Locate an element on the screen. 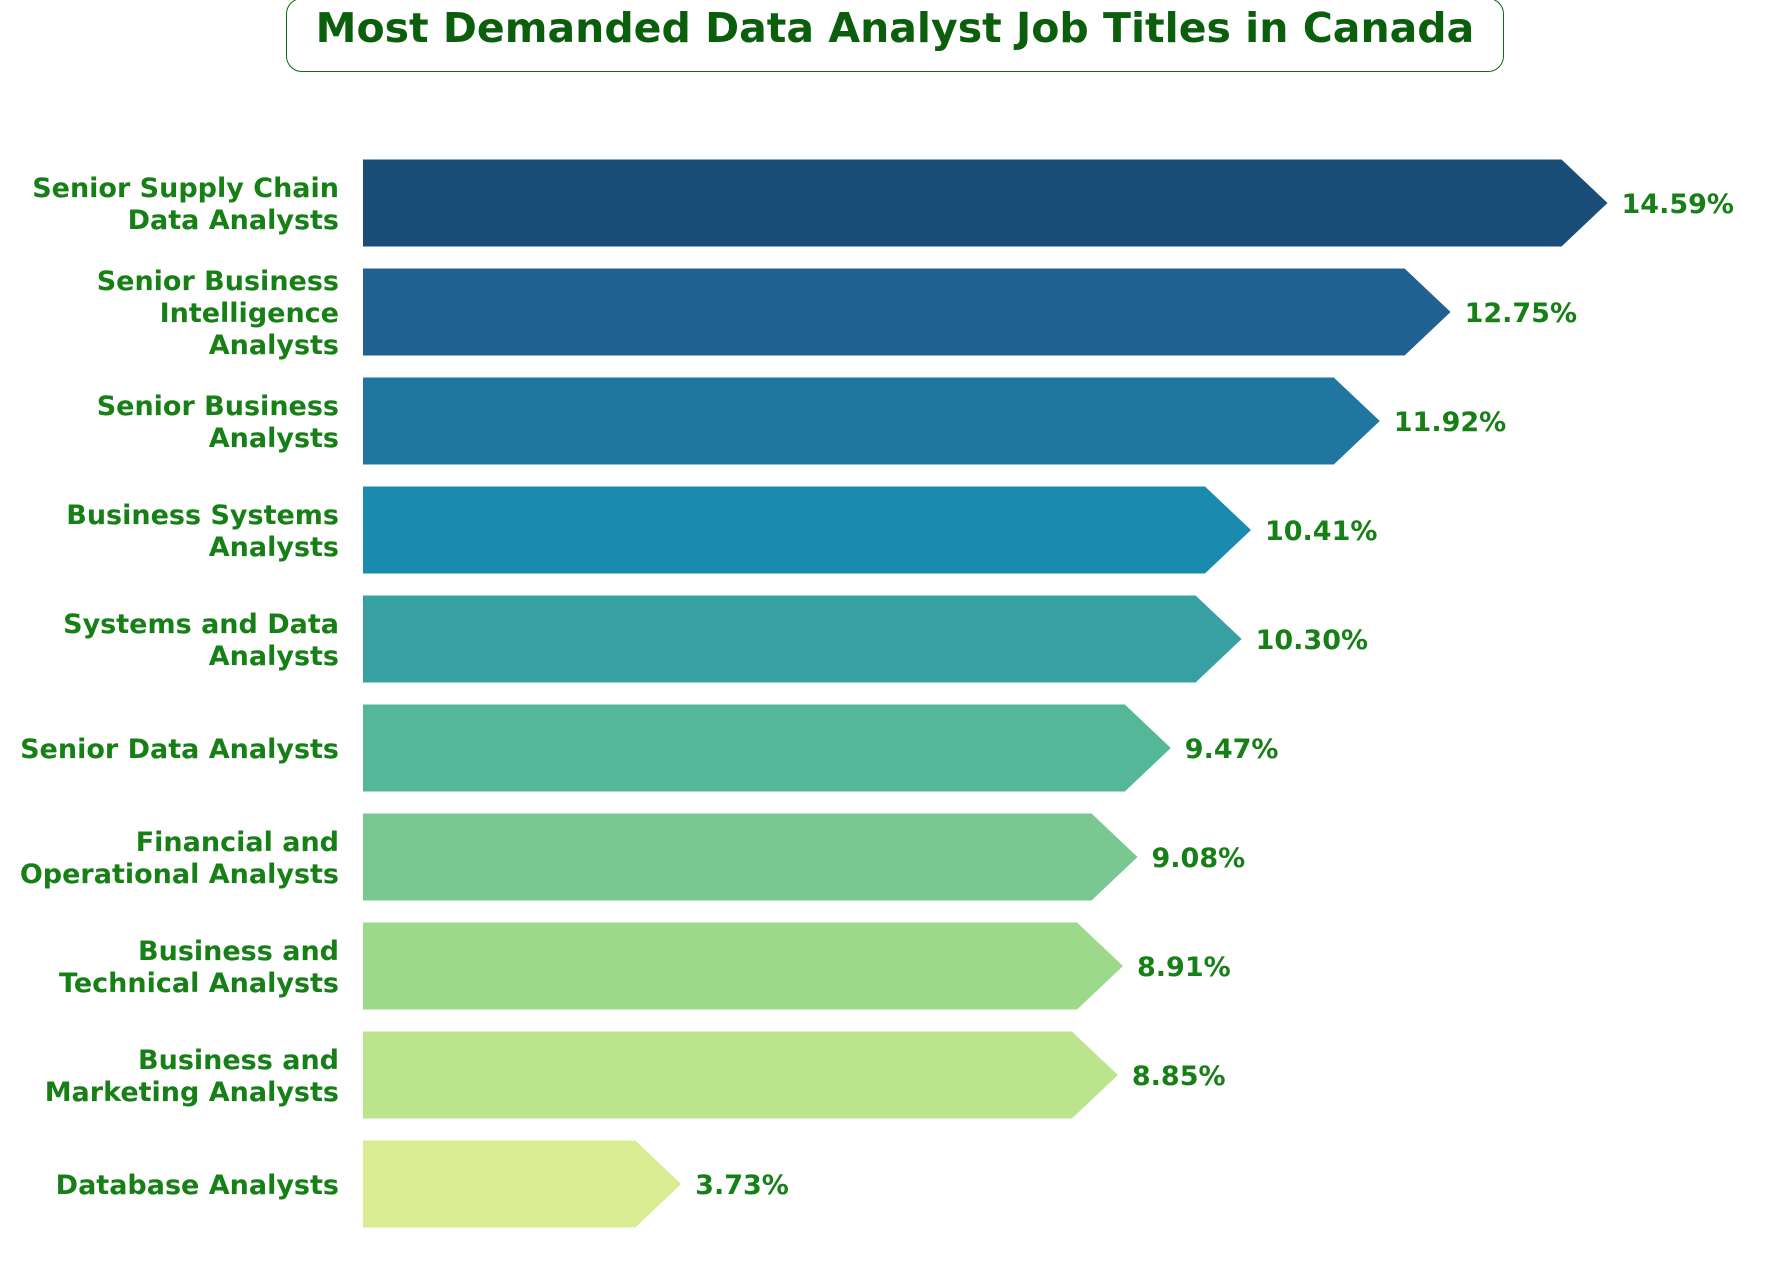  category-label: Senior Business Analysts is located at coordinates (218, 422).